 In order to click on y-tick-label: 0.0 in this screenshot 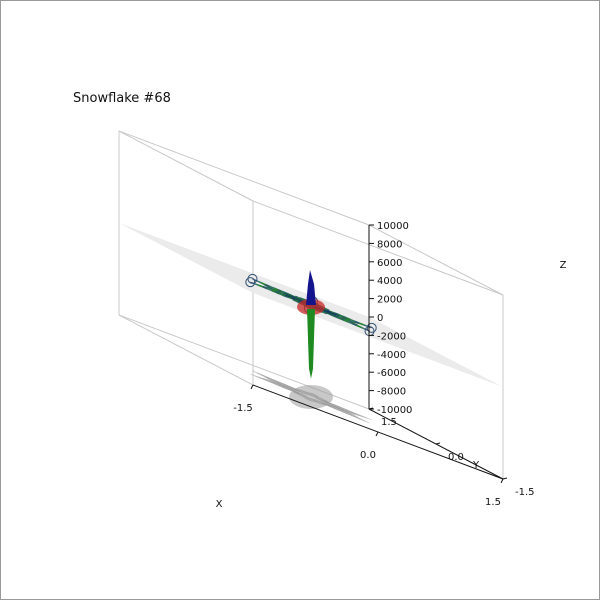, I will do `click(456, 457)`.